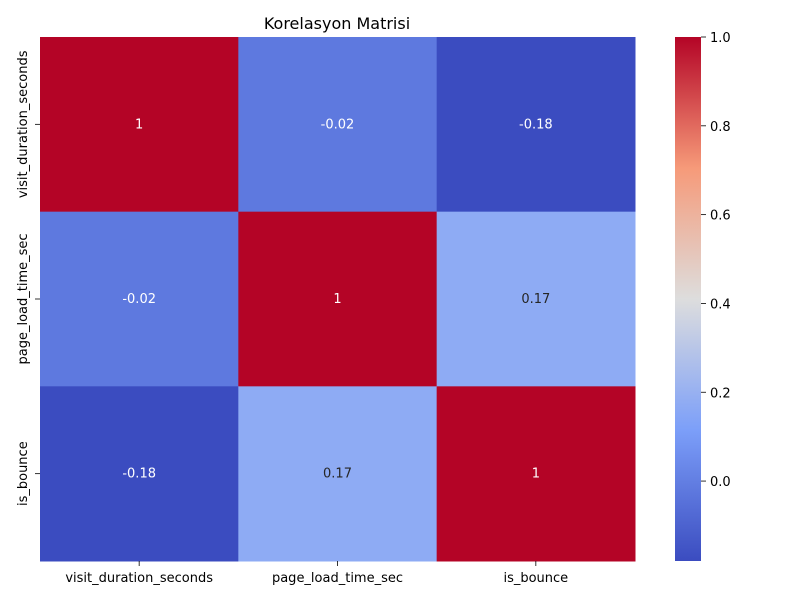  I want to click on colorbar-tick-label: 0.2, so click(720, 393).